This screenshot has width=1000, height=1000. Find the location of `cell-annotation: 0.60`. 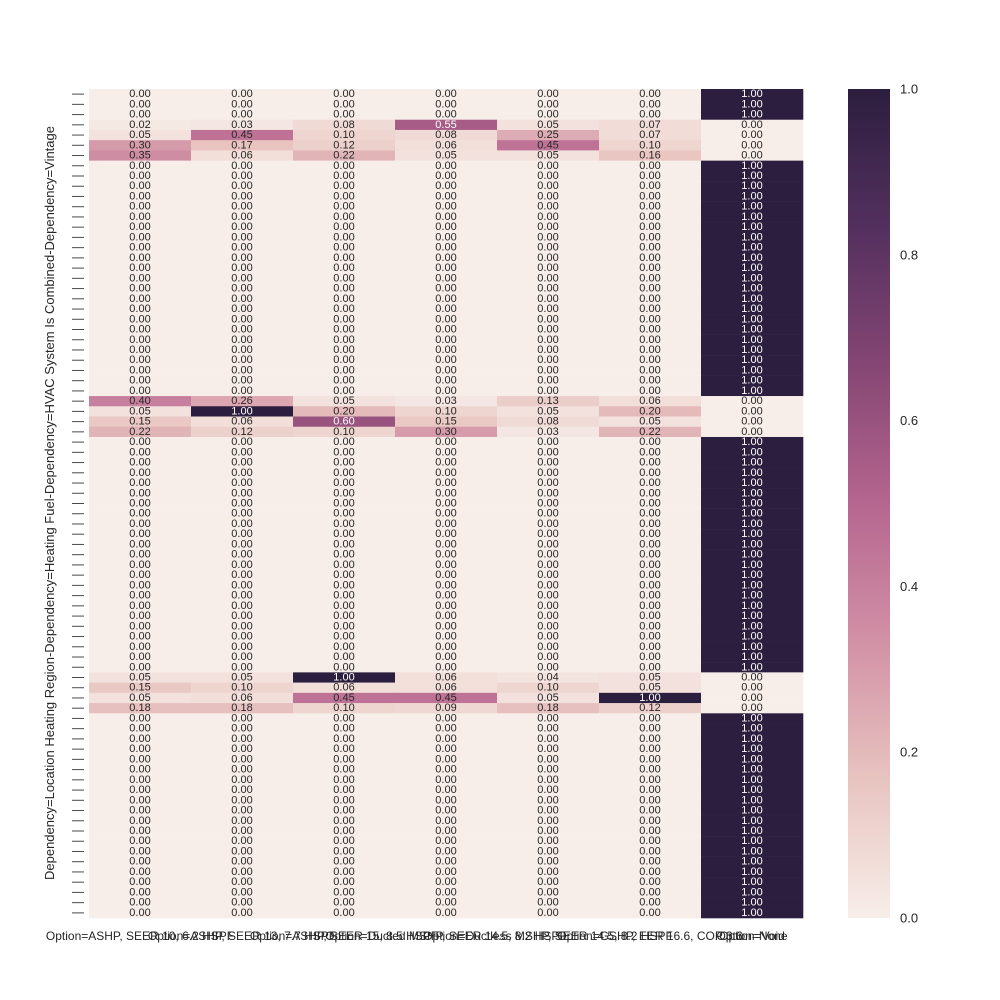

cell-annotation: 0.60 is located at coordinates (343, 422).